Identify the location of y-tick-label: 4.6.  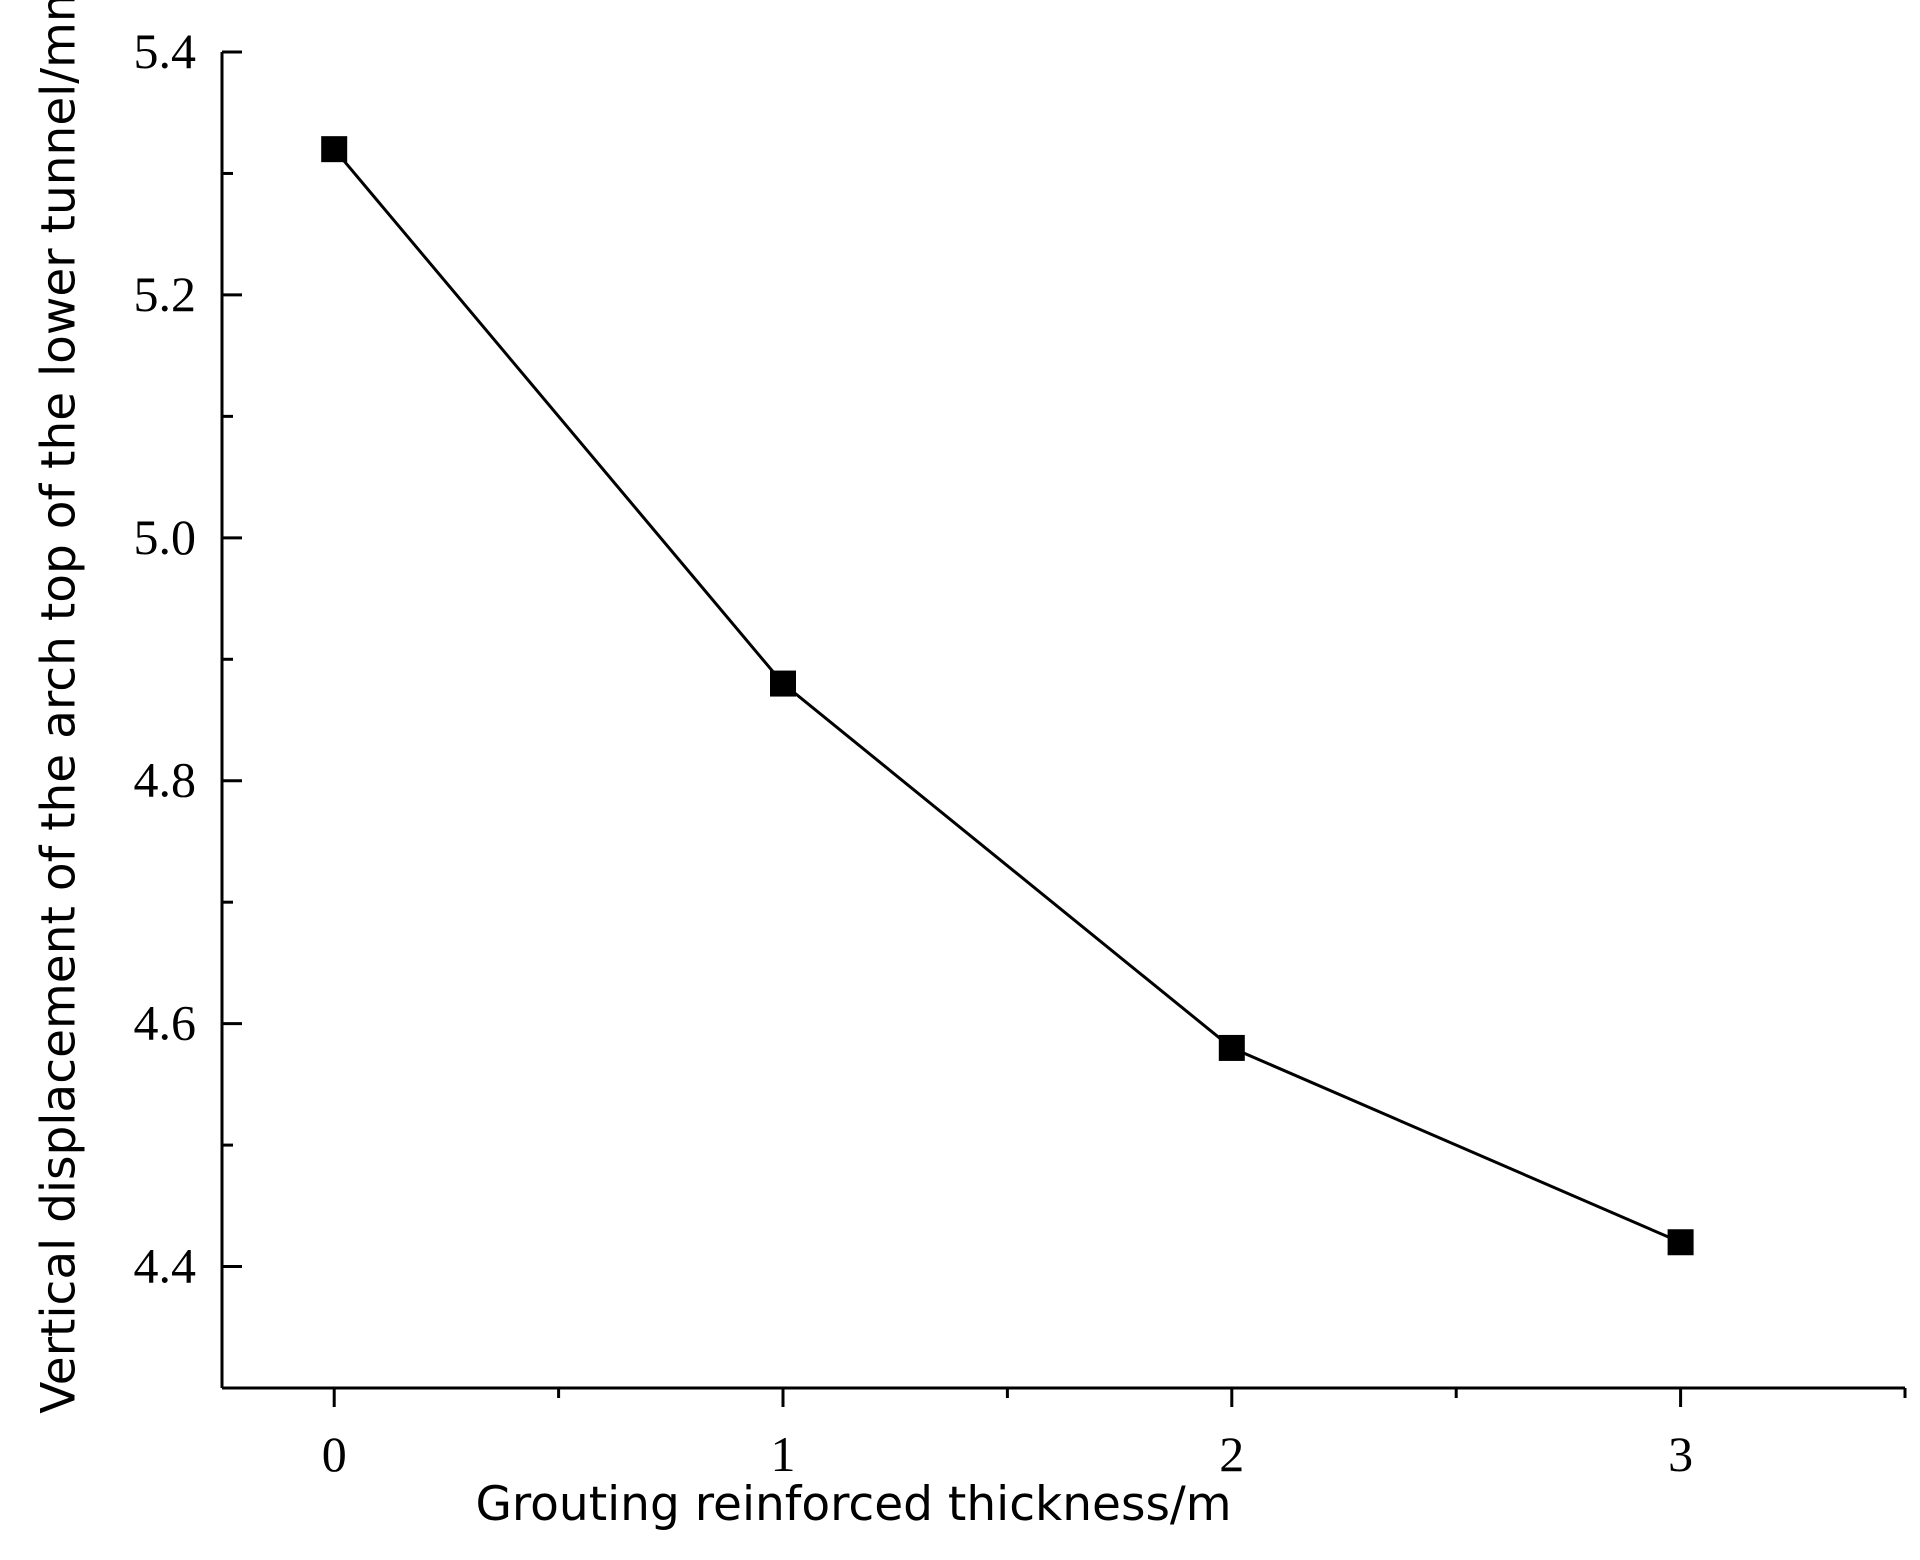
(165, 1023).